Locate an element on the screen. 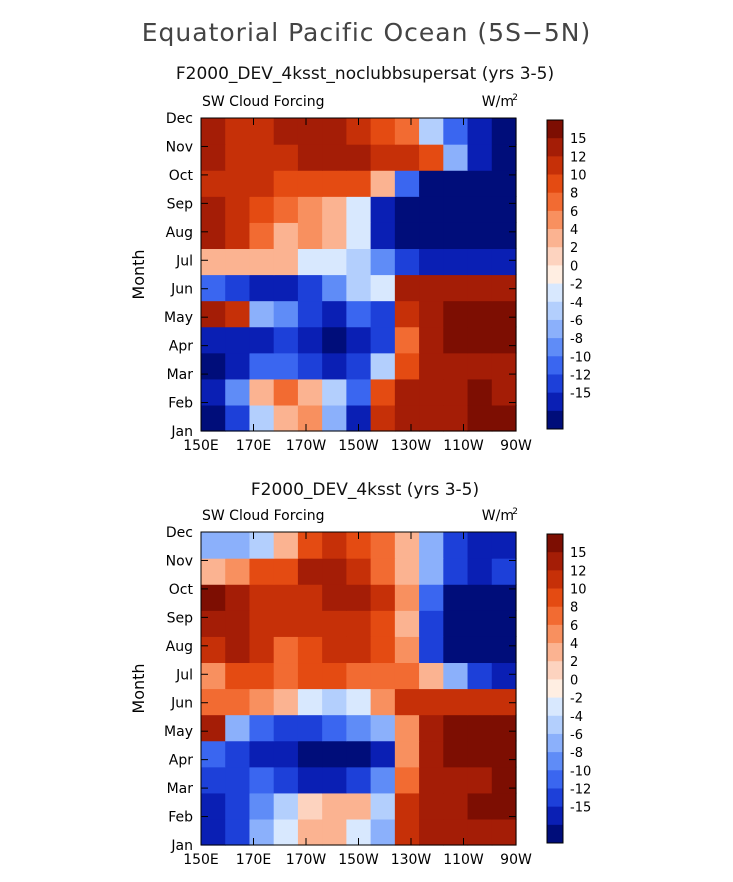 Image resolution: width=733 pixels, height=882 pixels. panel-2-colorbar-label-9: -4 is located at coordinates (576, 717).